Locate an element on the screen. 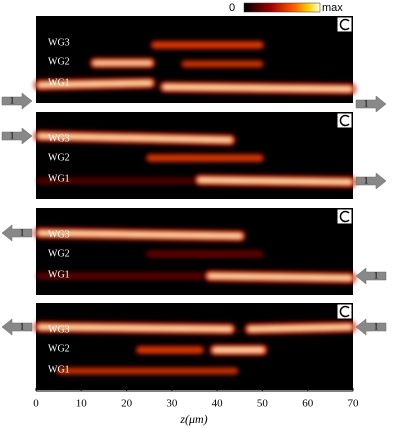  x-tick-label: 50 is located at coordinates (263, 404).